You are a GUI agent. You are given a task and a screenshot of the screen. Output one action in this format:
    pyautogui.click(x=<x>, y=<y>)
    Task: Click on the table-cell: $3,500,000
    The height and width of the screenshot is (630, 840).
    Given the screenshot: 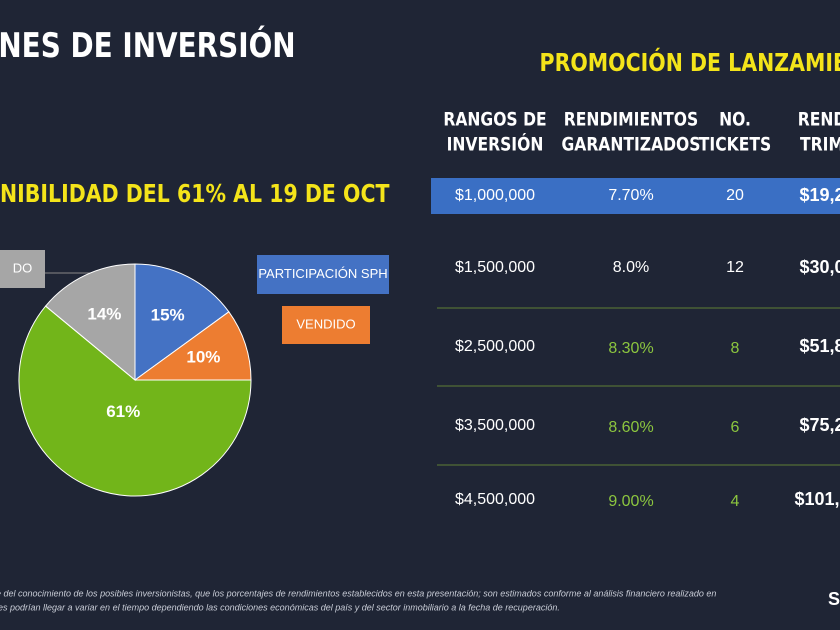 What is the action you would take?
    pyautogui.click(x=495, y=425)
    